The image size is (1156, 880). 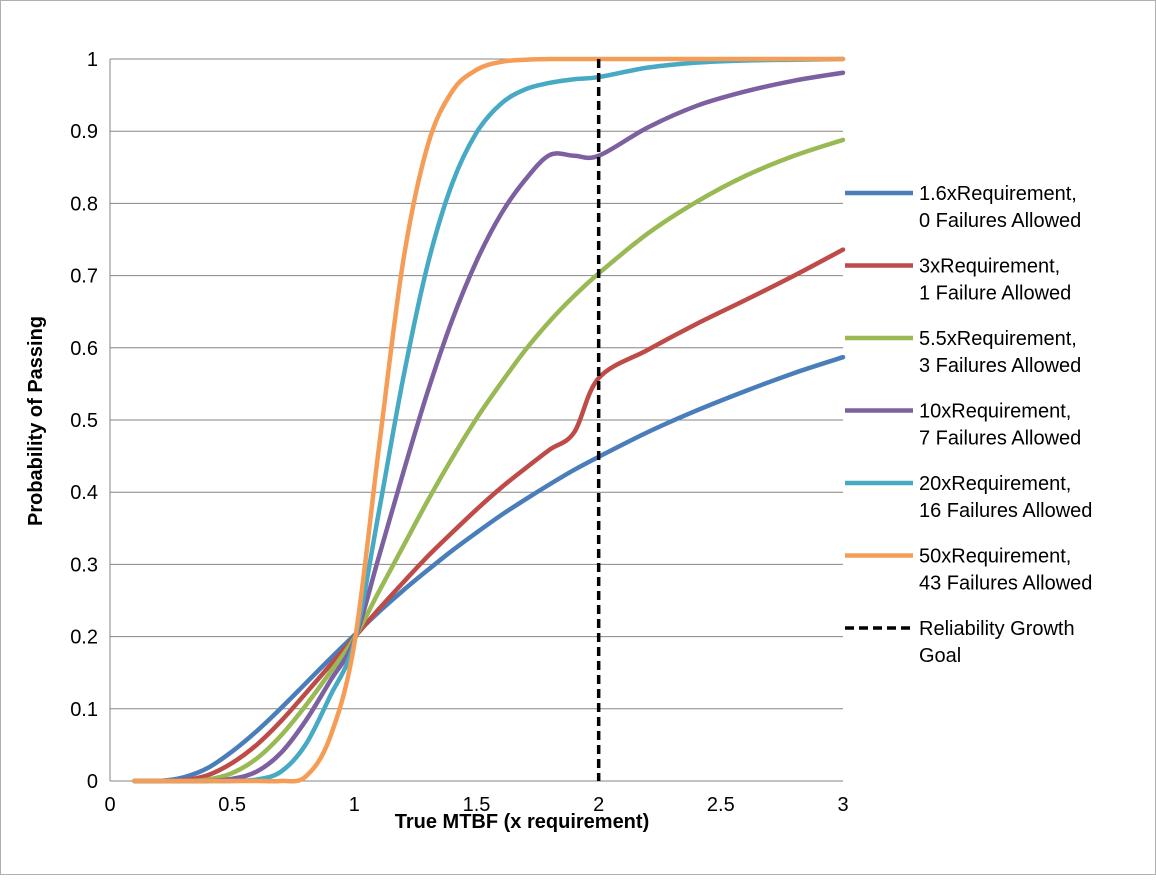 What do you see at coordinates (84, 710) in the screenshot?
I see `y-tick-label: 0.1` at bounding box center [84, 710].